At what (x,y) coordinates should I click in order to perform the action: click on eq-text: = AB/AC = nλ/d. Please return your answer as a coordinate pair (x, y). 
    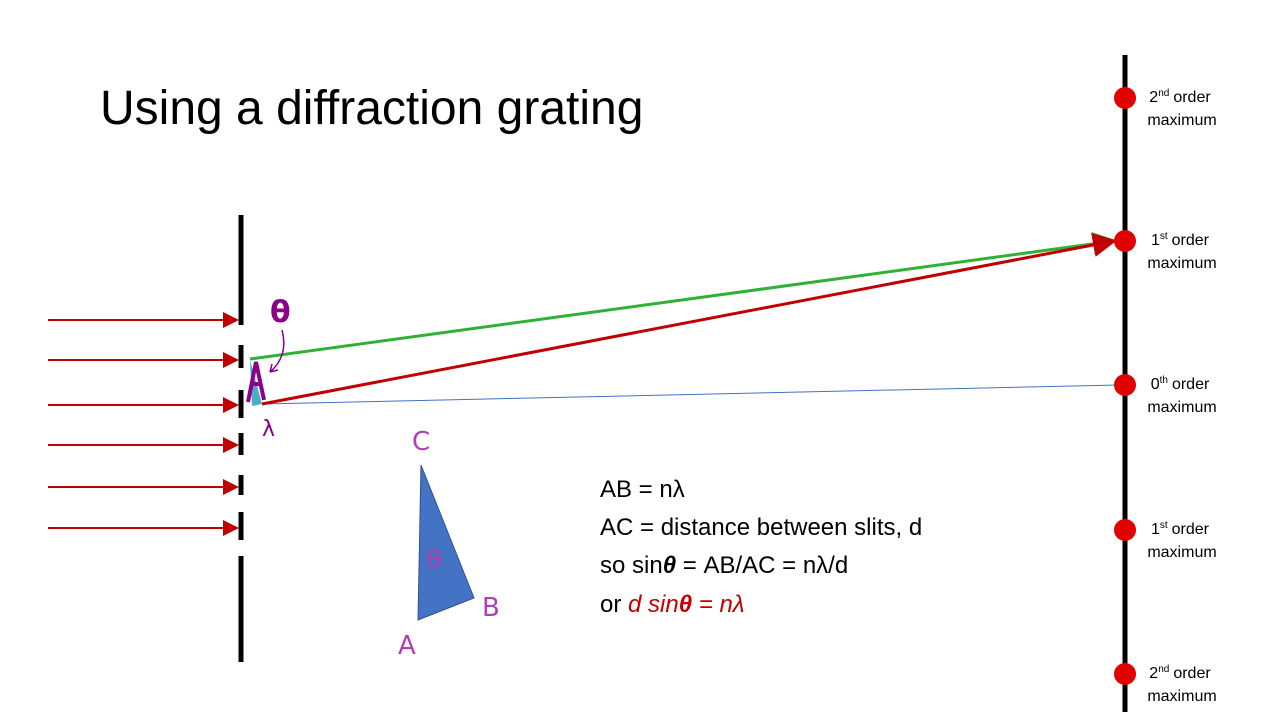
    Looking at the image, I should click on (762, 565).